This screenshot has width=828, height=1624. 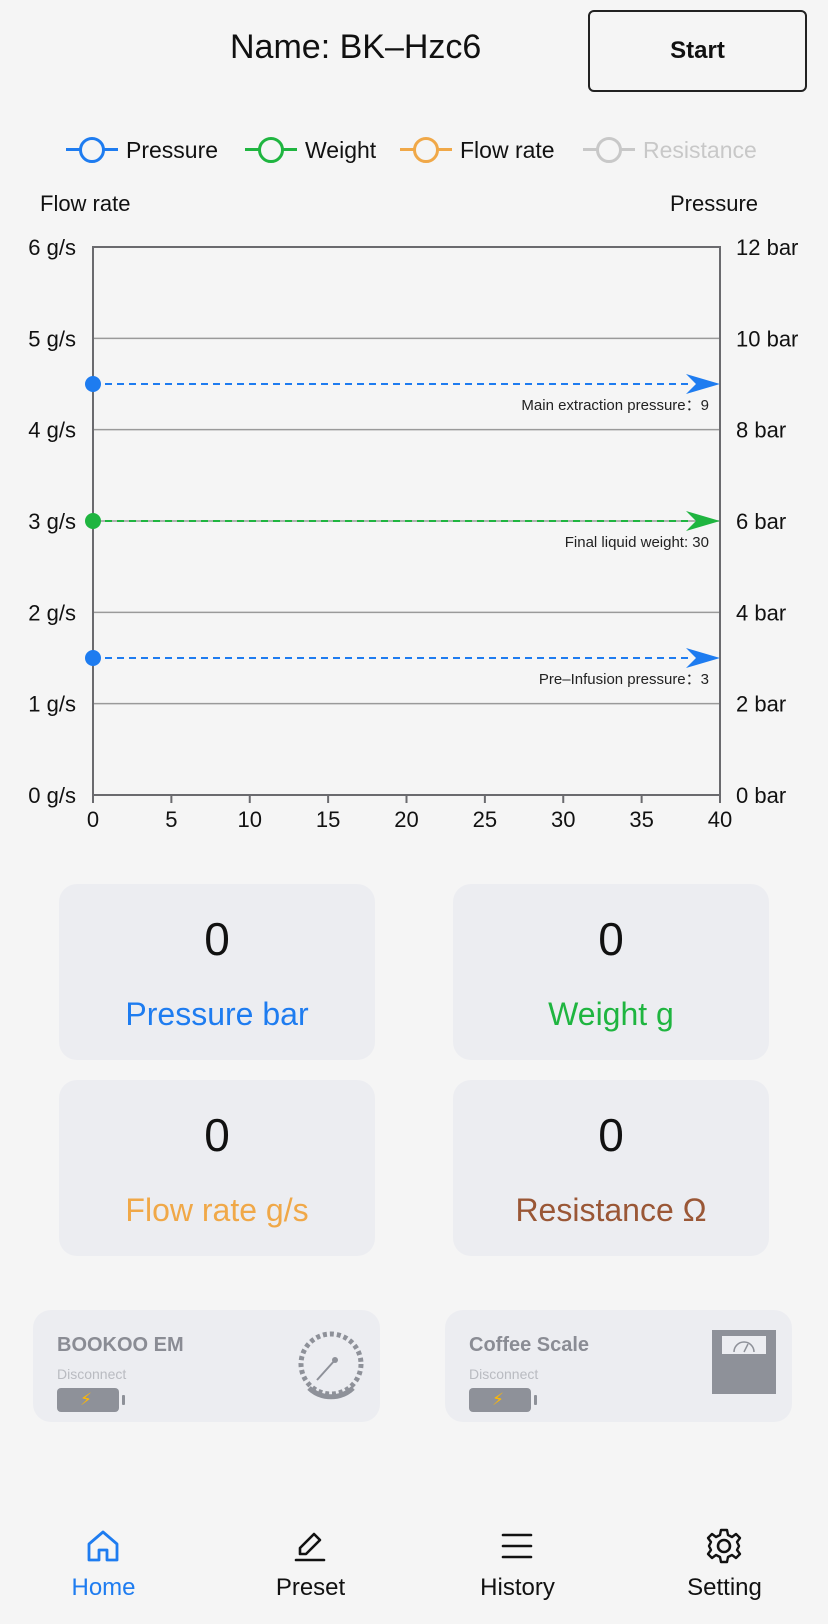 I want to click on x-tick-label: 15, so click(x=328, y=819).